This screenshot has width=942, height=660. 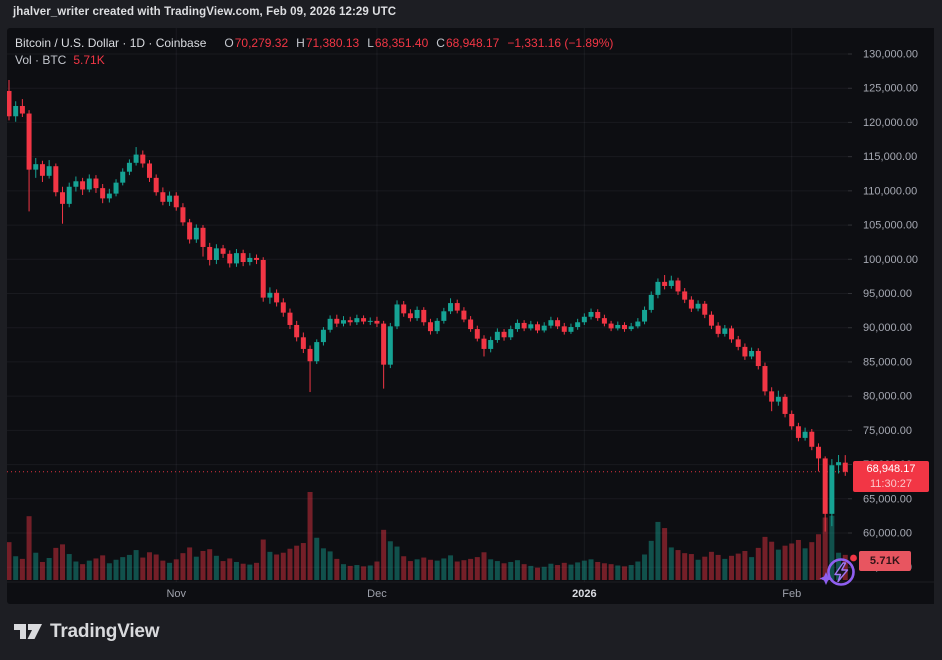 What do you see at coordinates (890, 89) in the screenshot?
I see `y-axis-label: 125,000.00` at bounding box center [890, 89].